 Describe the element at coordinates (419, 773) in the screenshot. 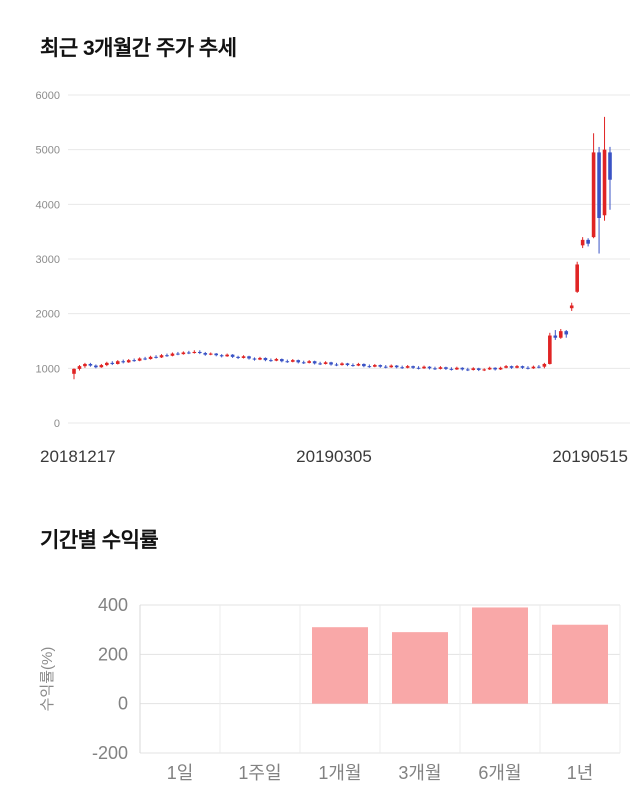

I see `x-category-label: 3개월` at that location.